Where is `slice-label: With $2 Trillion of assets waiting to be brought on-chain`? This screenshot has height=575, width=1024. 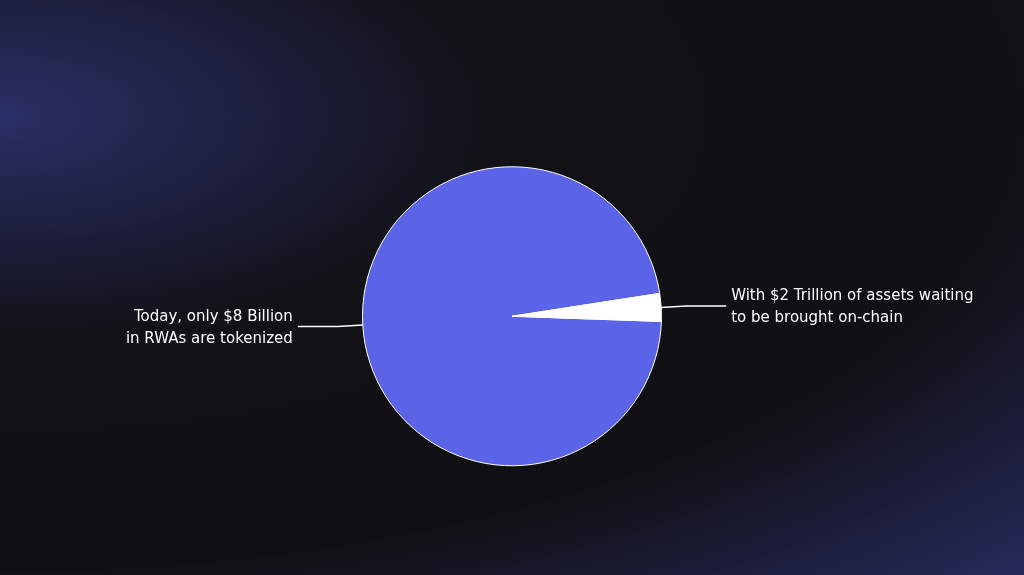
slice-label: With $2 Trillion of assets waiting to be brought on-chain is located at coordinates (852, 305).